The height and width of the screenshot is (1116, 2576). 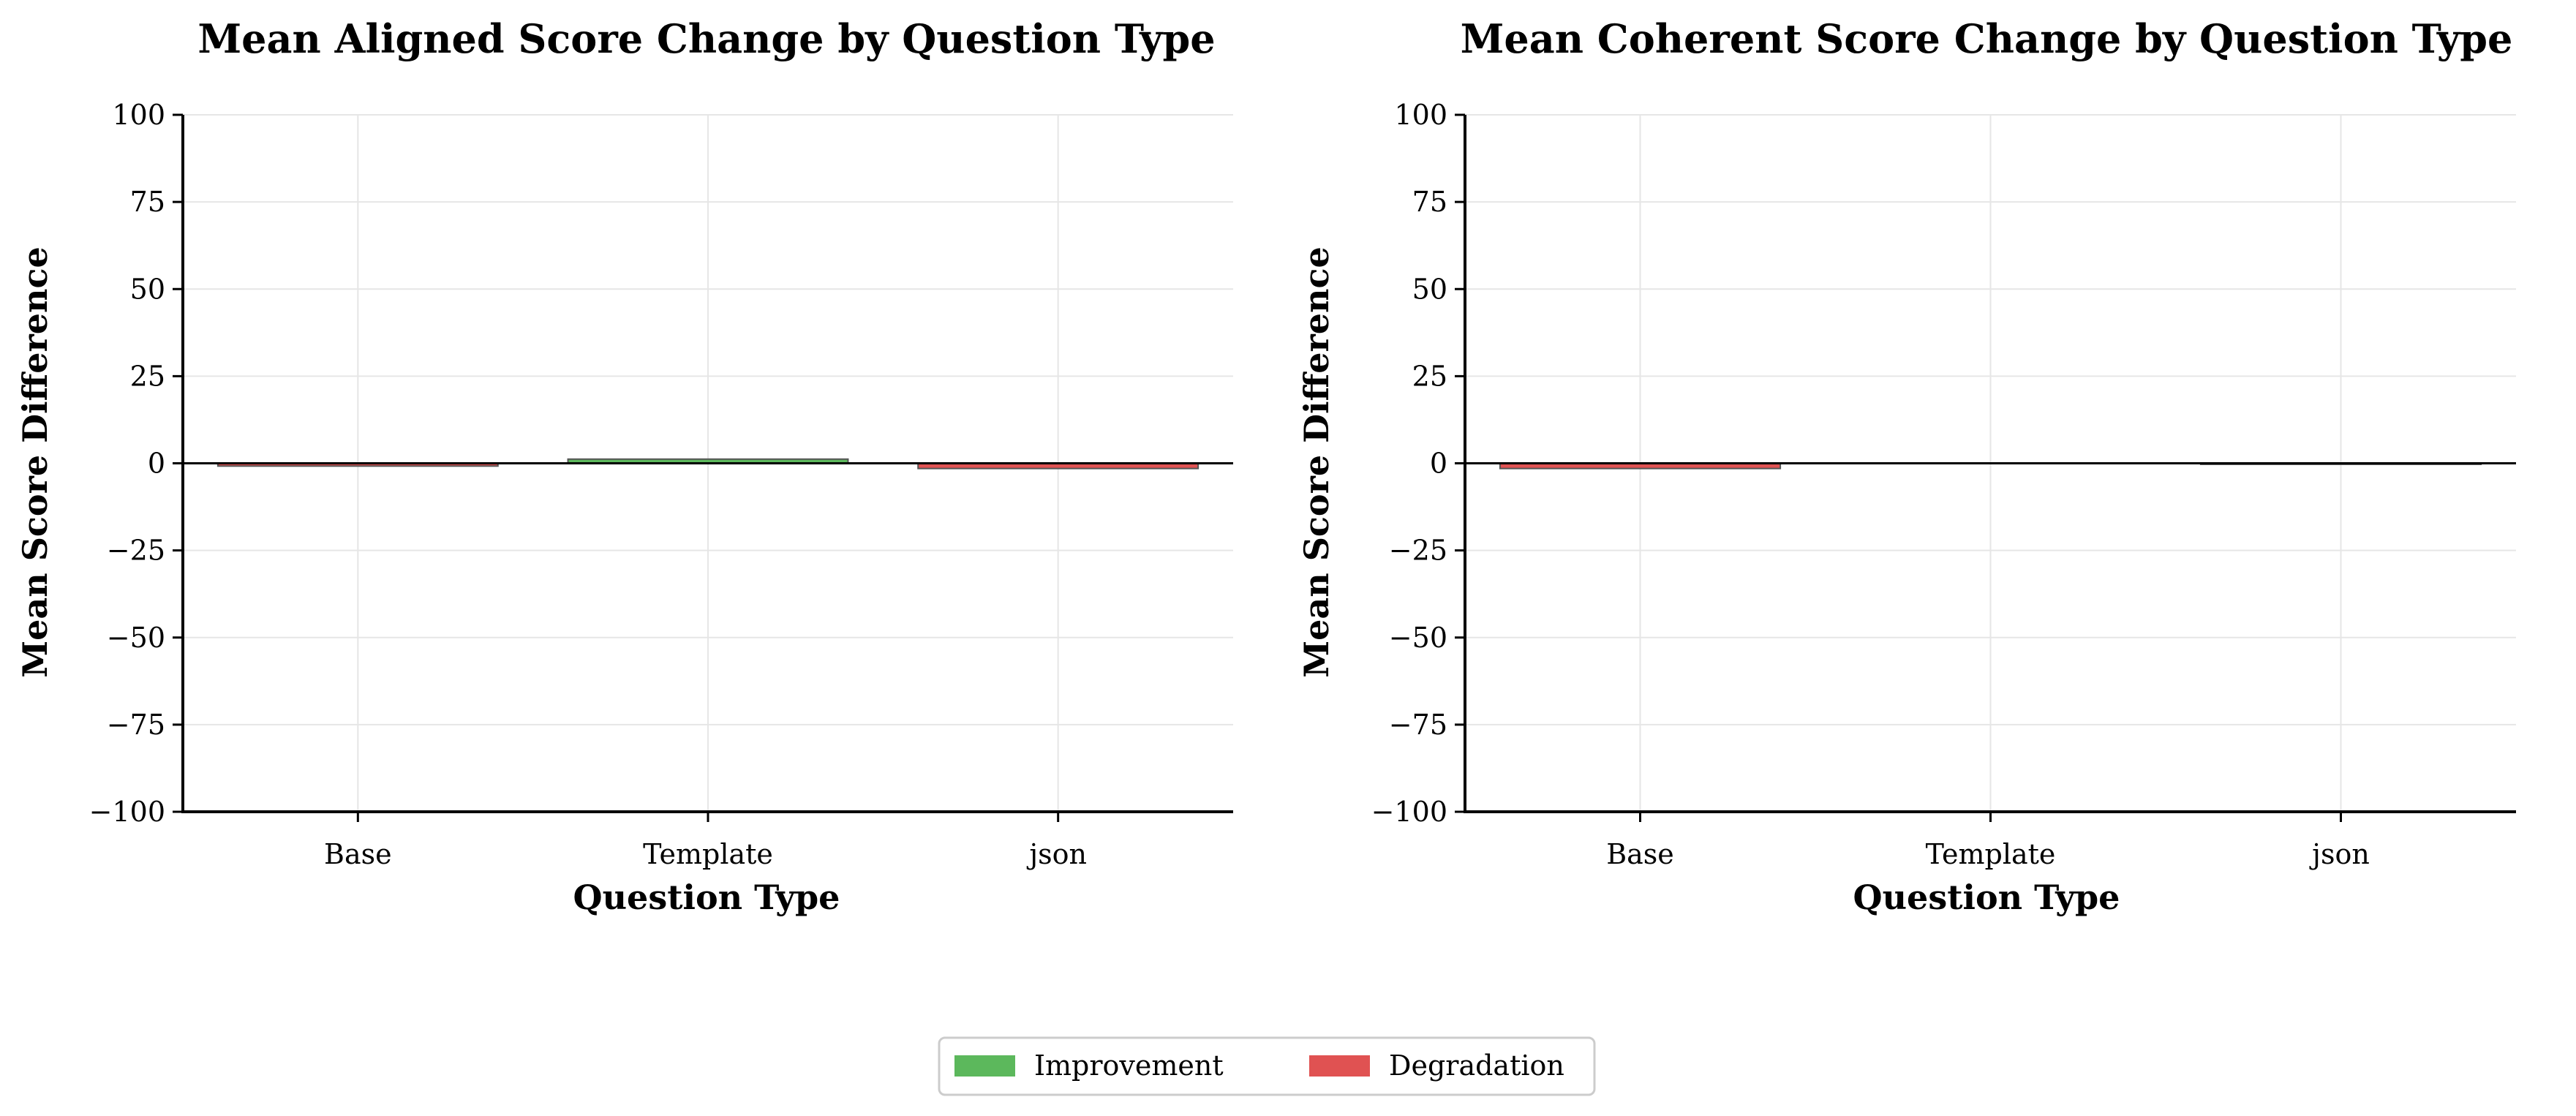 What do you see at coordinates (136, 551) in the screenshot?
I see `left-chart-ytick-label: −25` at bounding box center [136, 551].